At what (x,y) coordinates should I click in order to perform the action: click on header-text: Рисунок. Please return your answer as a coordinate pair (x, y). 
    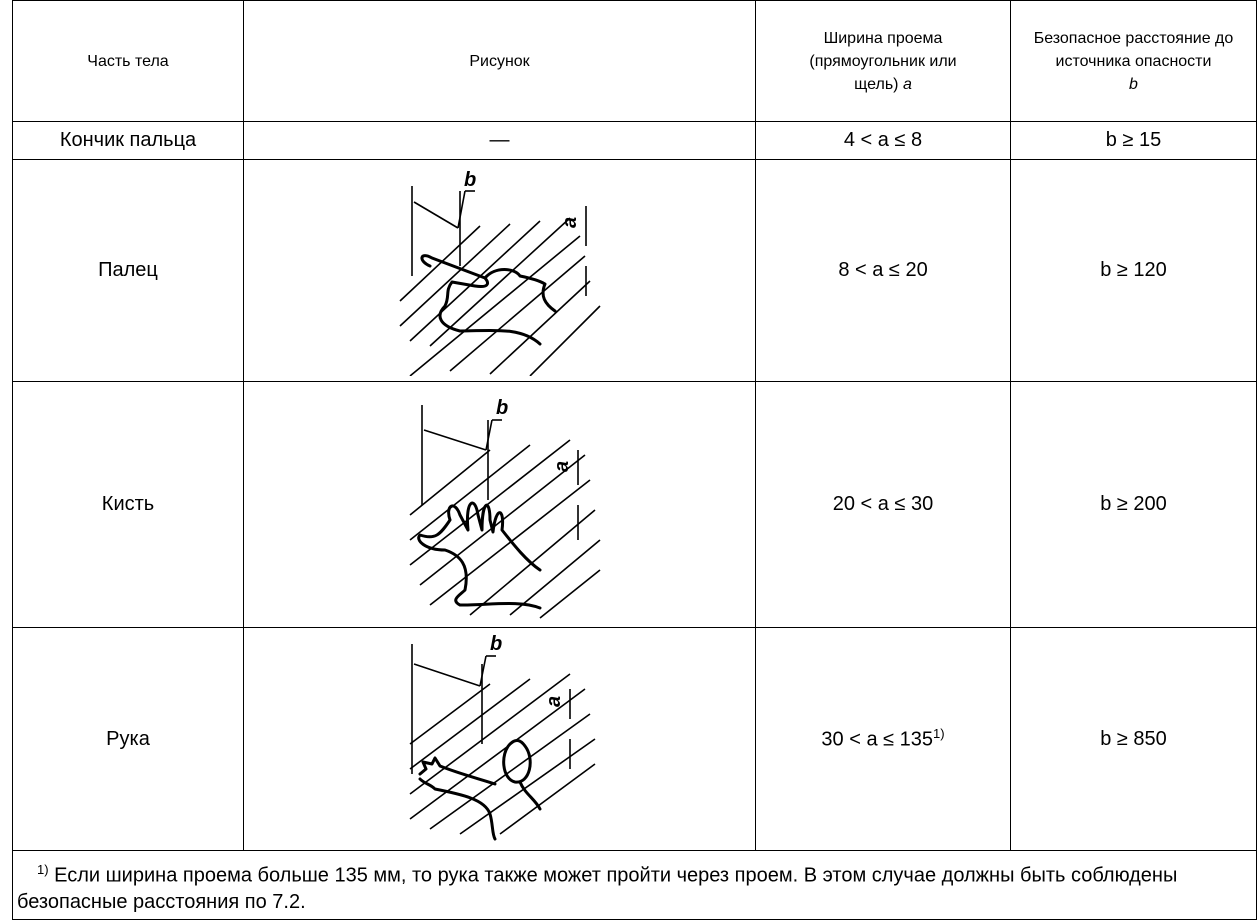
    Looking at the image, I should click on (499, 61).